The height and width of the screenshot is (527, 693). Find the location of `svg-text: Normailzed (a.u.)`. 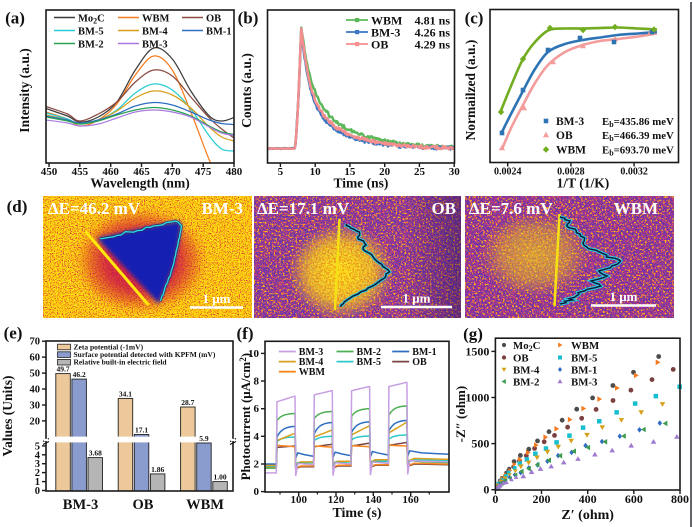

svg-text: Normailzed (a.u.) is located at coordinates (470, 90).